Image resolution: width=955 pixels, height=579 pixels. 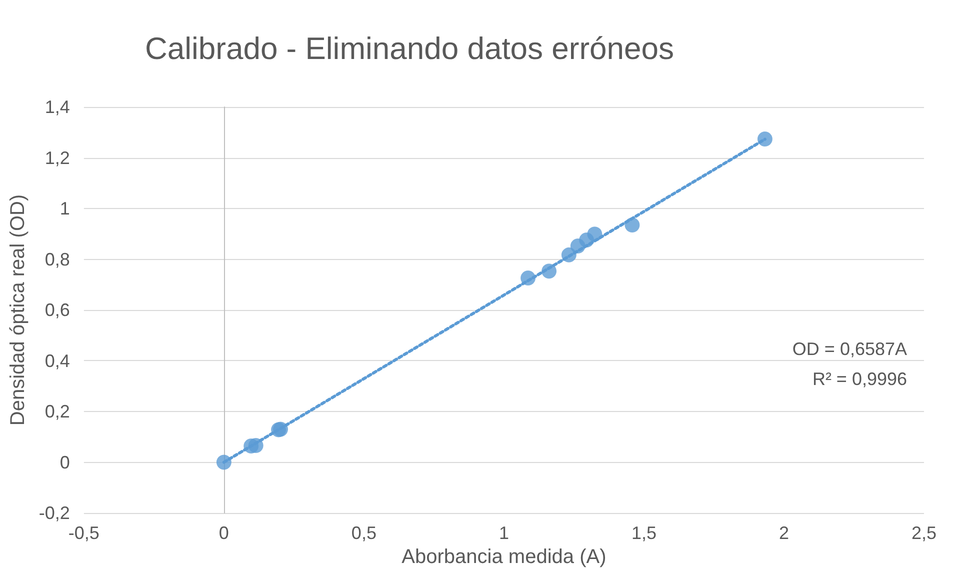 I want to click on y-tick-label: 1, so click(x=65, y=208).